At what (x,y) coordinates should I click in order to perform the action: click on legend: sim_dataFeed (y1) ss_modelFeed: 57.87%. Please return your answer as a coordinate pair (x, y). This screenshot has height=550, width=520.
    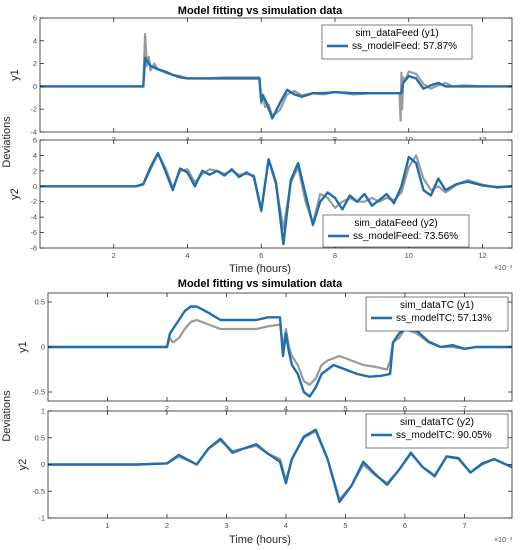
    Looking at the image, I should click on (397, 42).